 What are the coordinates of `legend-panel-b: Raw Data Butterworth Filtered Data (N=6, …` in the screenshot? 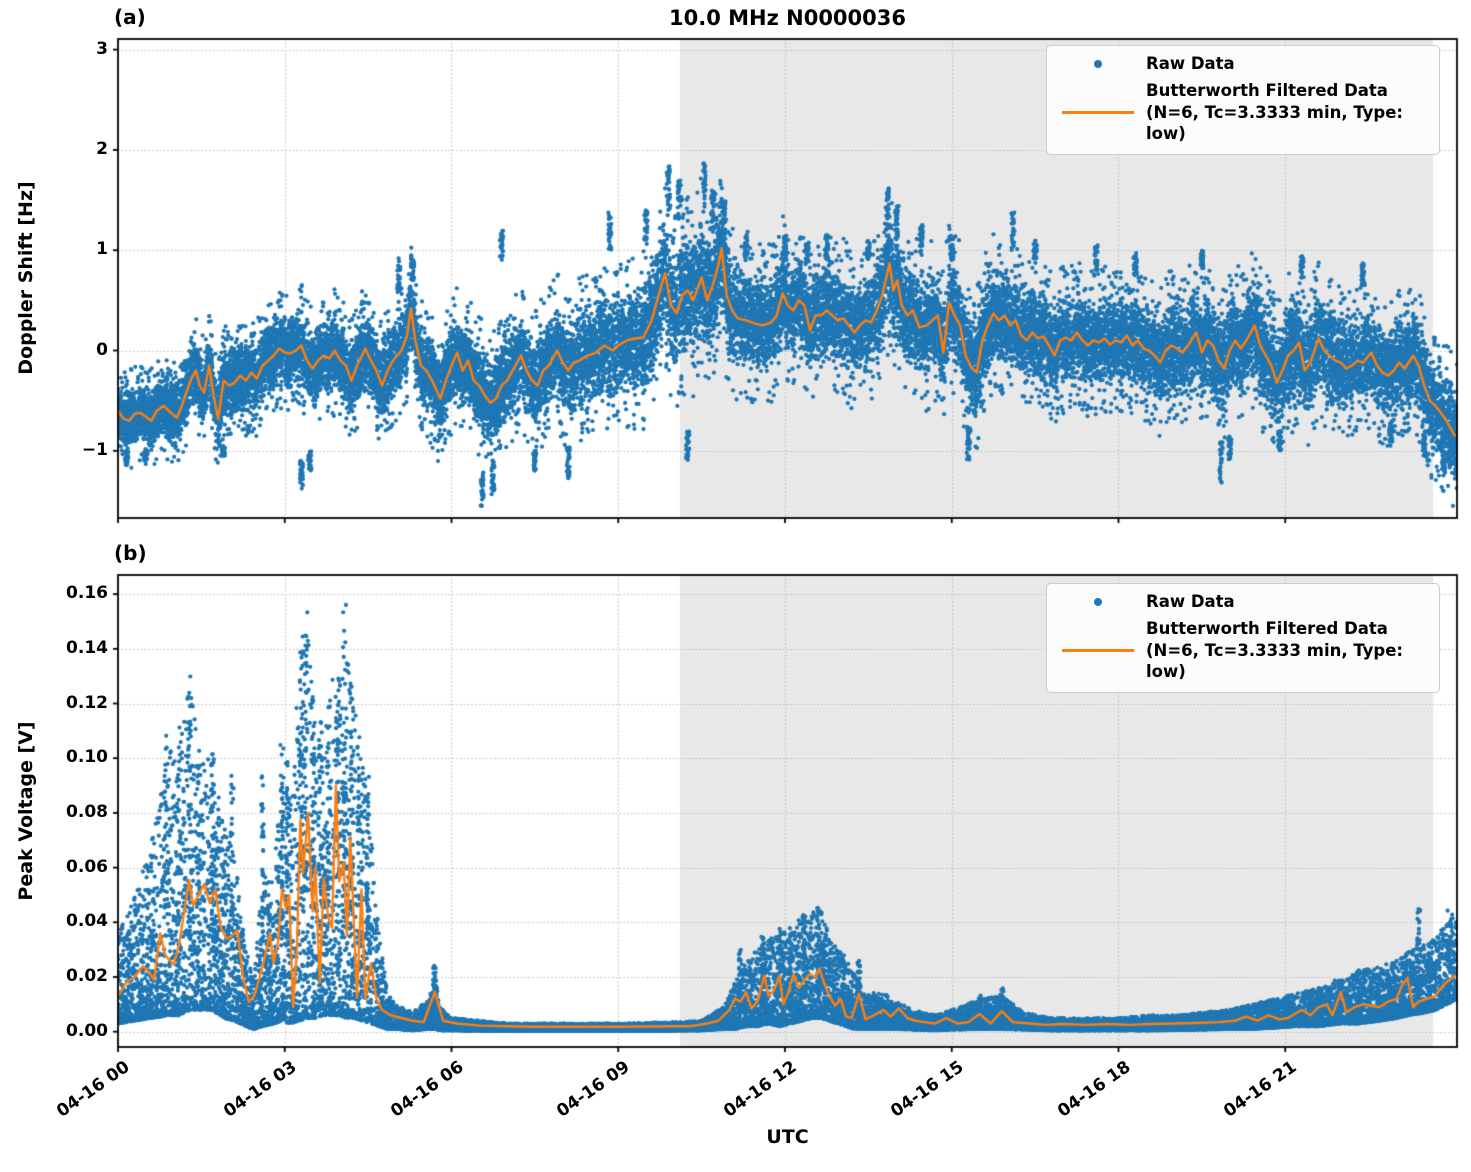 It's located at (1243, 638).